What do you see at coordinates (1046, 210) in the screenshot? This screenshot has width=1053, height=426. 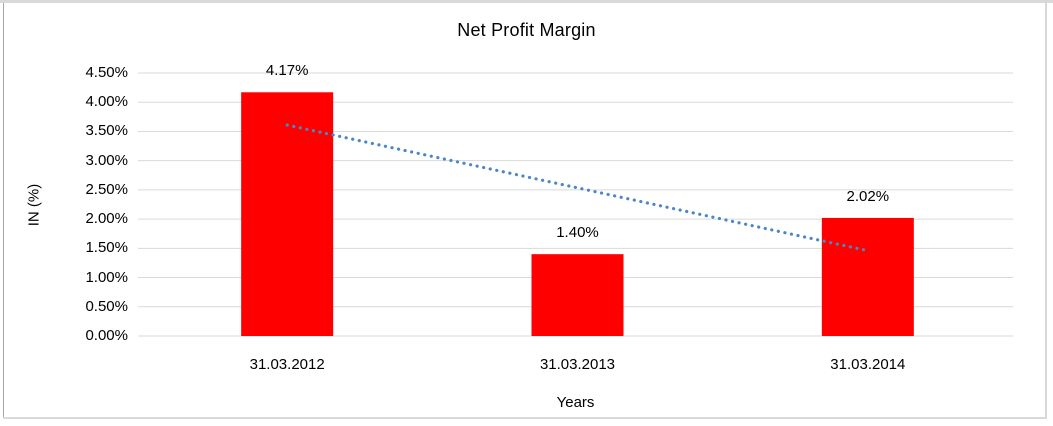 I see `frame-border-right` at bounding box center [1046, 210].